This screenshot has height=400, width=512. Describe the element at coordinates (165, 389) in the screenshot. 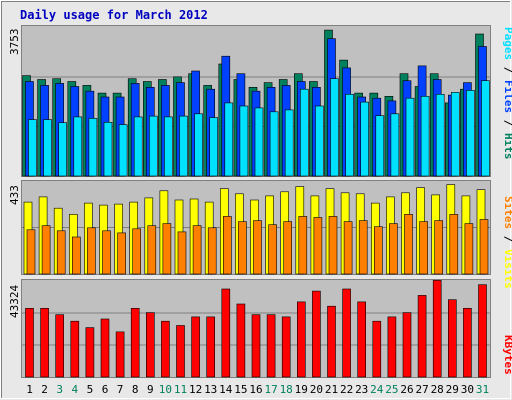

I see `day-label-10: 10` at that location.